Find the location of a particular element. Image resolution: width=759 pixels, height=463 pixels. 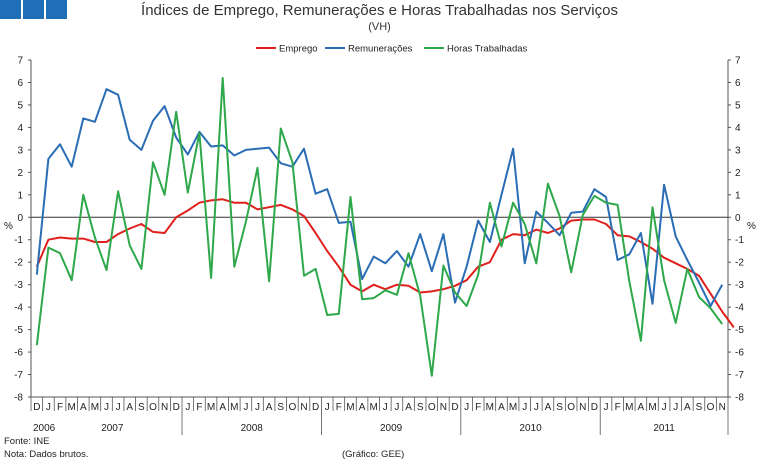

x-year-label: 2009 is located at coordinates (391, 428).